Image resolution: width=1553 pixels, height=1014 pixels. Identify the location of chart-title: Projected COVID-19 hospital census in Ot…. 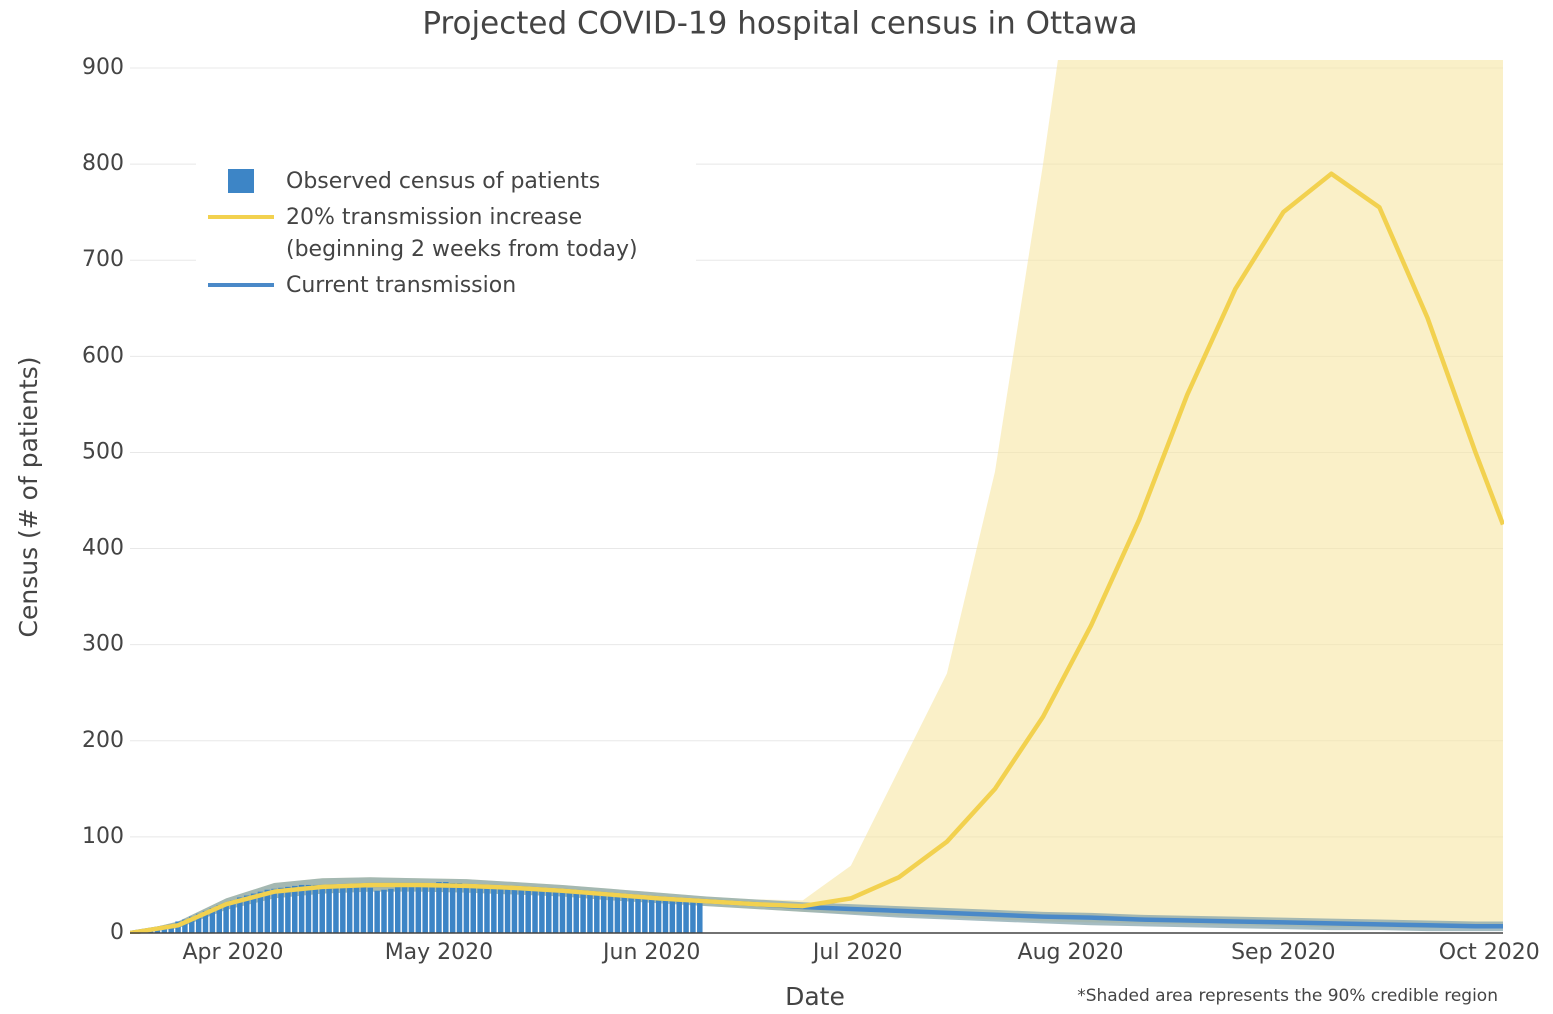
(779, 24).